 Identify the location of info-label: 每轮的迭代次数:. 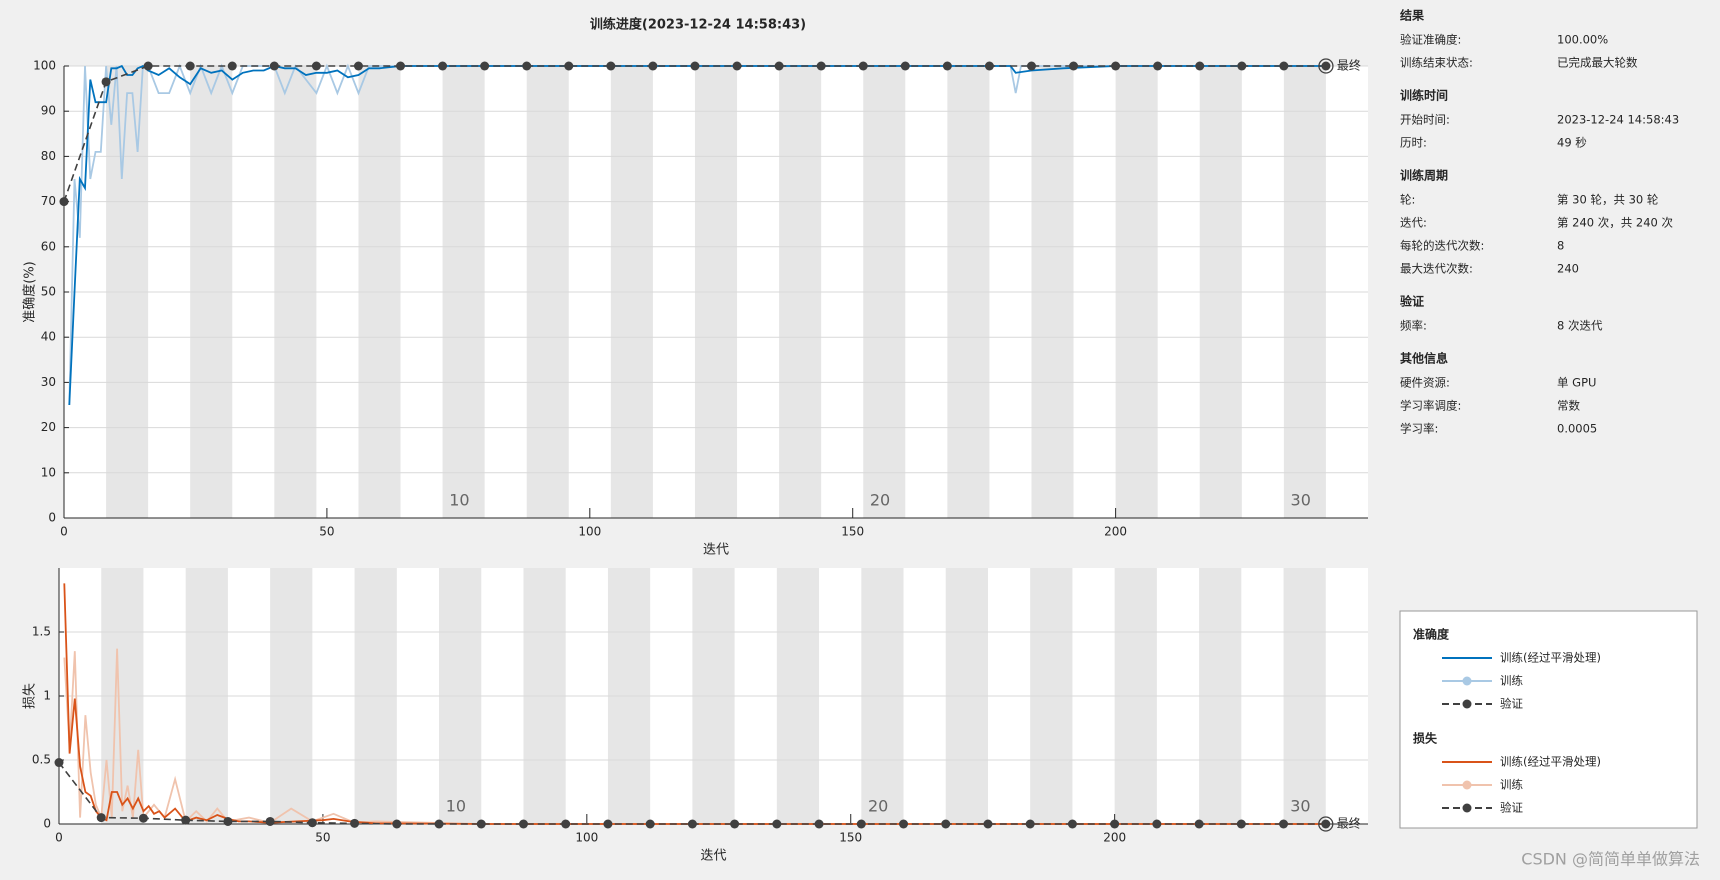
(1442, 246).